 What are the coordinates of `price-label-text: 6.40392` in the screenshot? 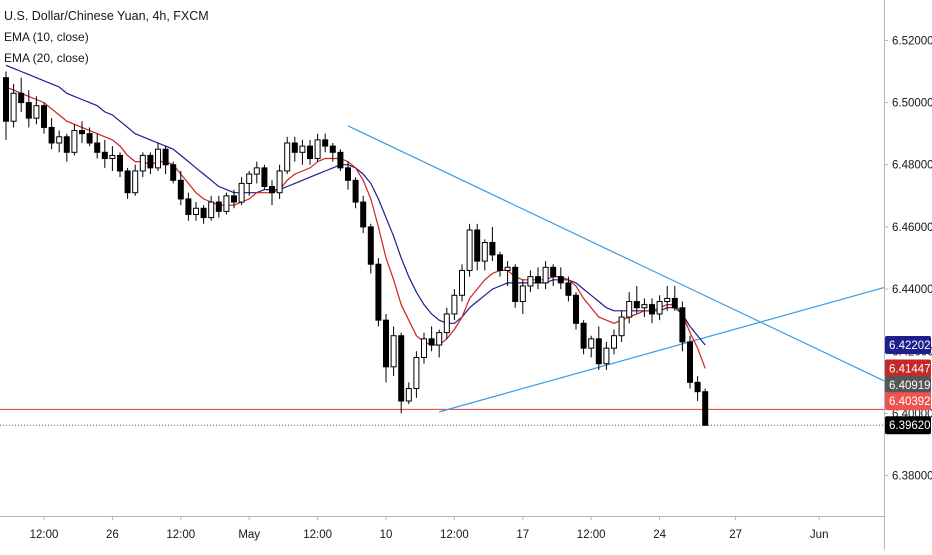 It's located at (910, 402).